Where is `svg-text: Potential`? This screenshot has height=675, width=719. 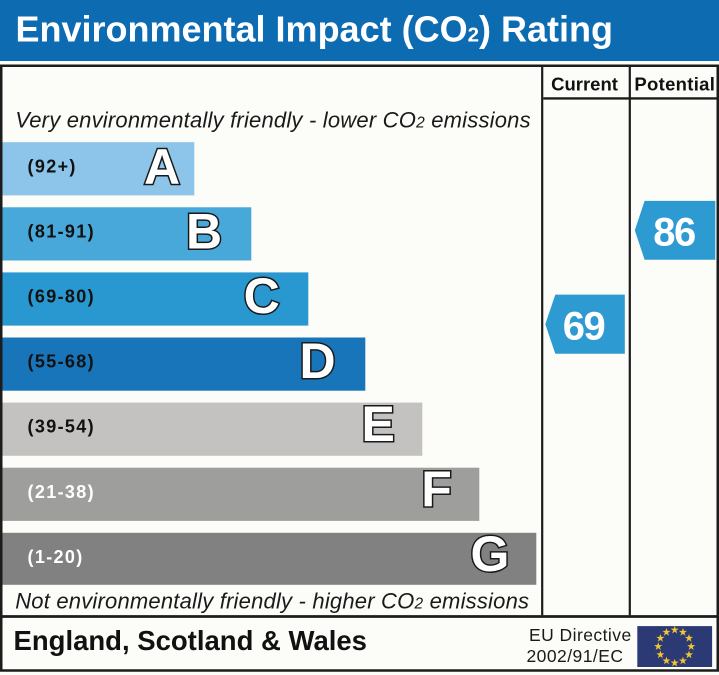
svg-text: Potential is located at coordinates (674, 84).